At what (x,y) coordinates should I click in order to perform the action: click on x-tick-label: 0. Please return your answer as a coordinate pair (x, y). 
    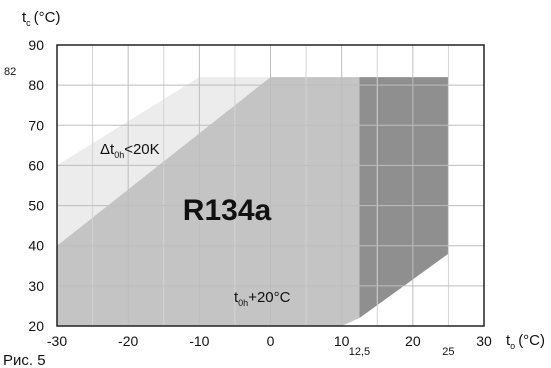
    Looking at the image, I should click on (271, 341).